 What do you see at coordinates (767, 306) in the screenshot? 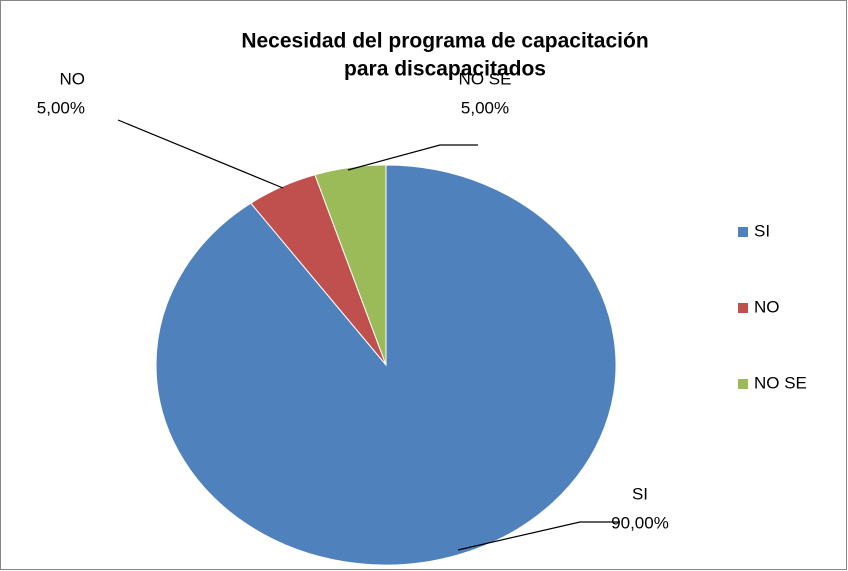
I see `legend-label: NO` at bounding box center [767, 306].